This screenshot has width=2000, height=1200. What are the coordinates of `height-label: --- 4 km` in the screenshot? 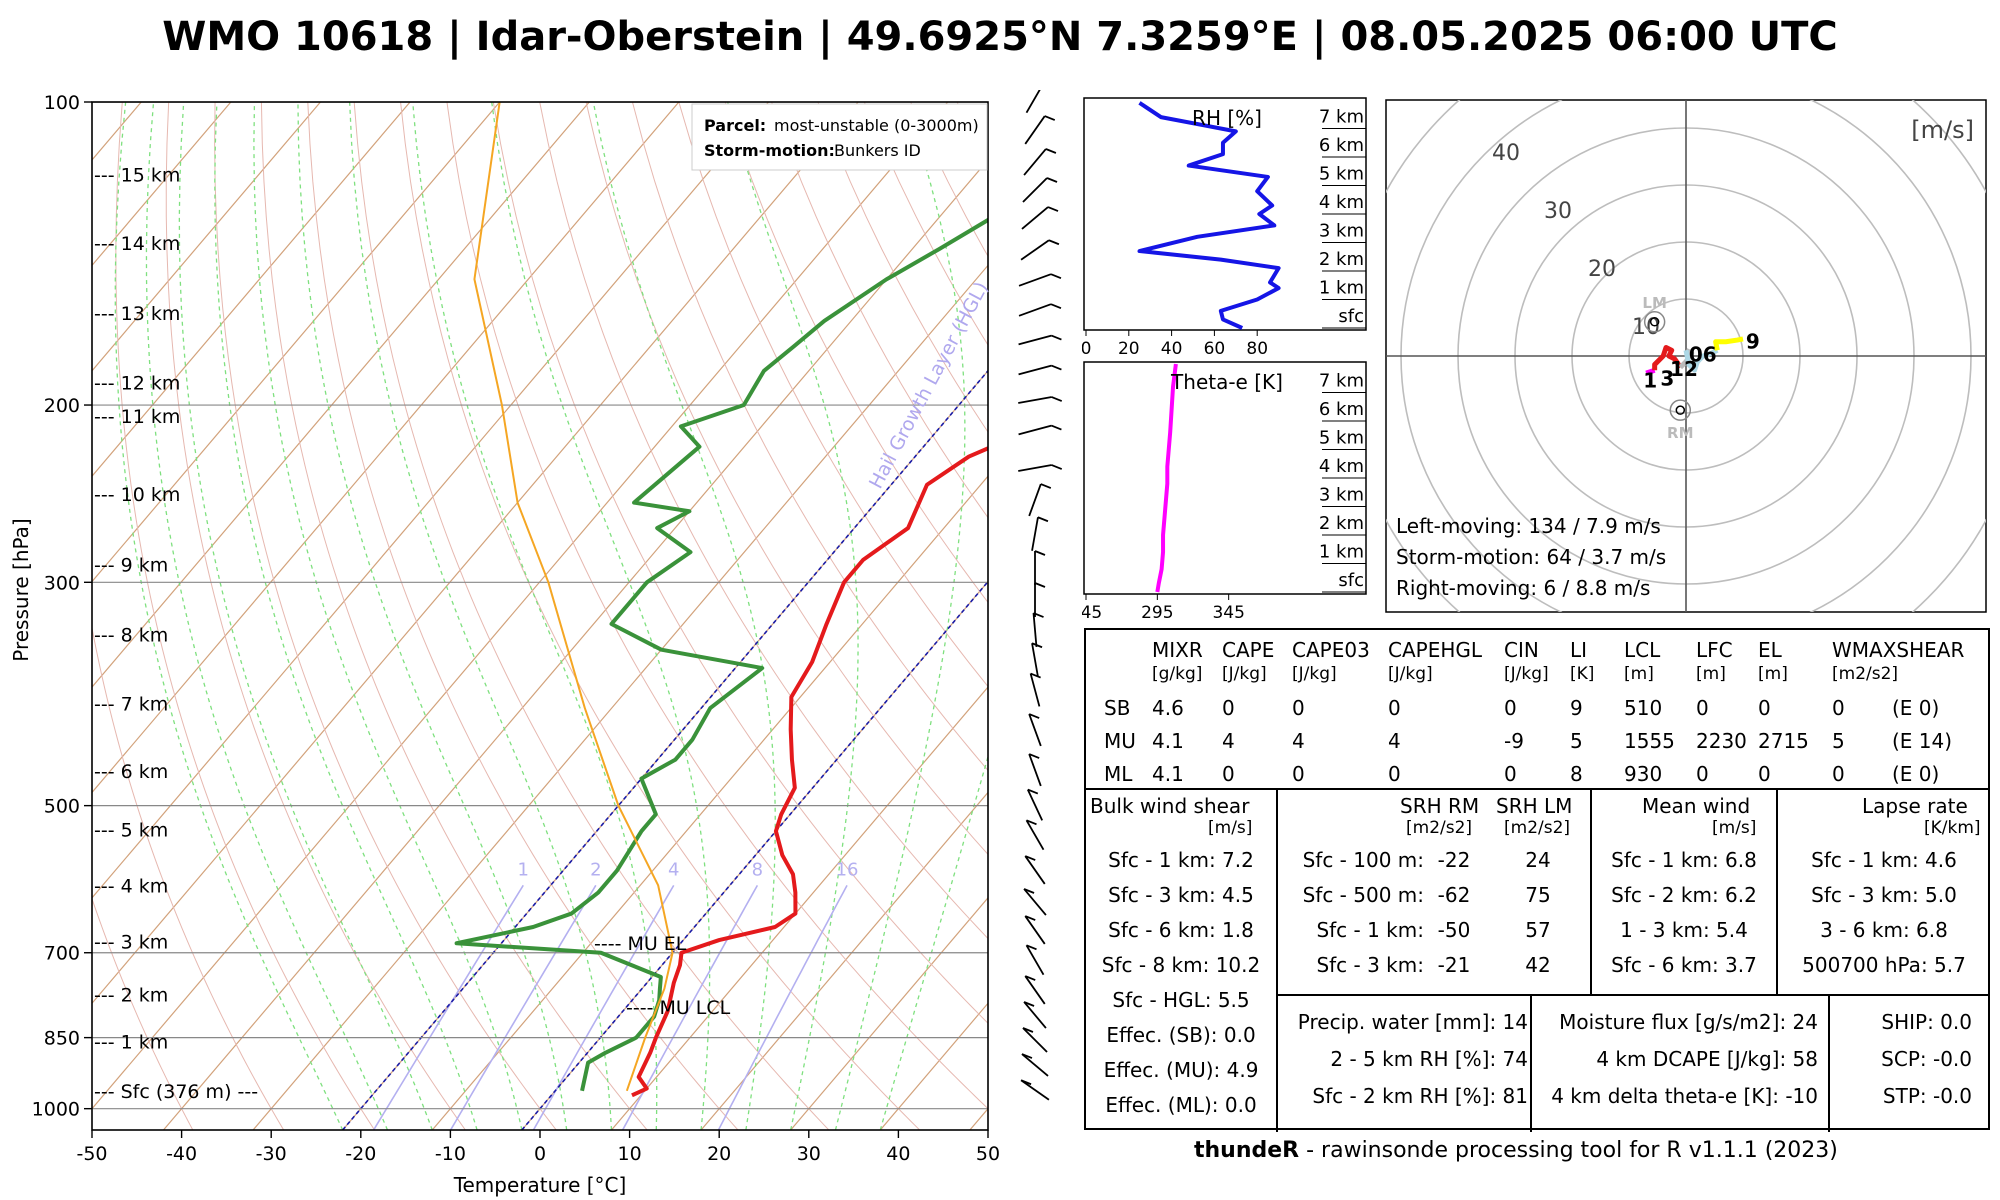 It's located at (131, 886).